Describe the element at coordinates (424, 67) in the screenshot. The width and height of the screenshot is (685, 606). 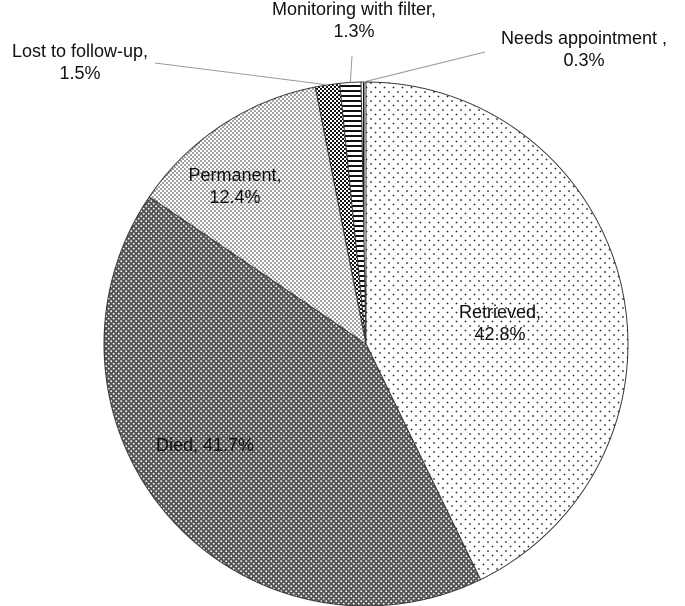
I see `leader-line-needs-appointment` at that location.